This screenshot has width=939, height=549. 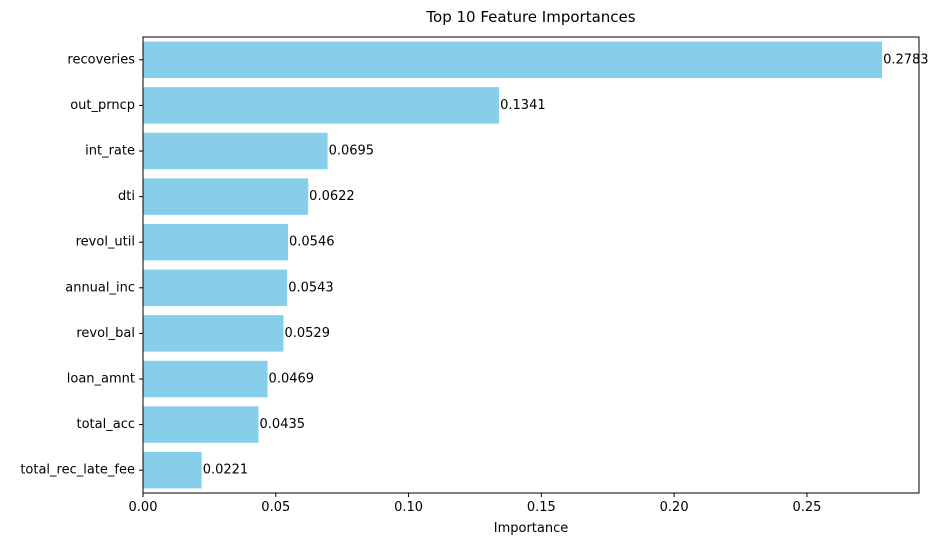 I want to click on bar-revol_bal, so click(x=213, y=333).